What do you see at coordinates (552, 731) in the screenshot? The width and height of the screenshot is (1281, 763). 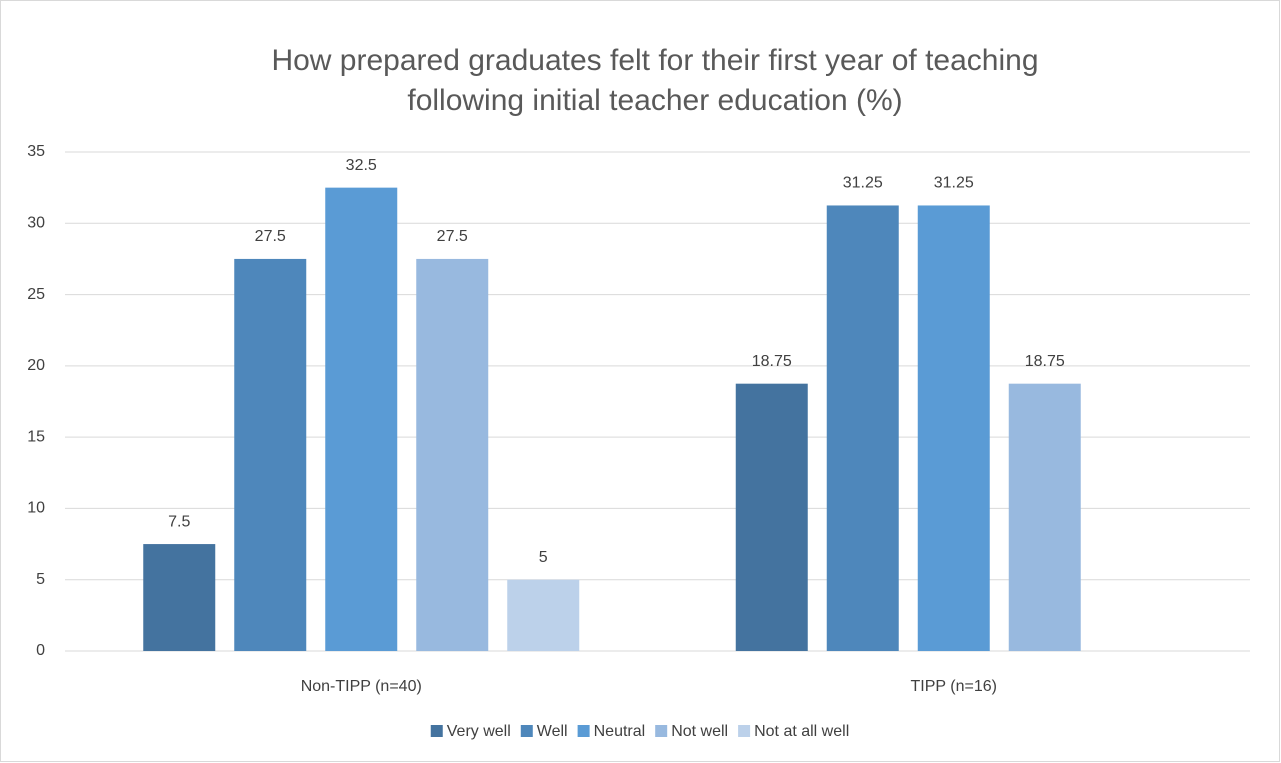 I see `legend-label: Well` at bounding box center [552, 731].